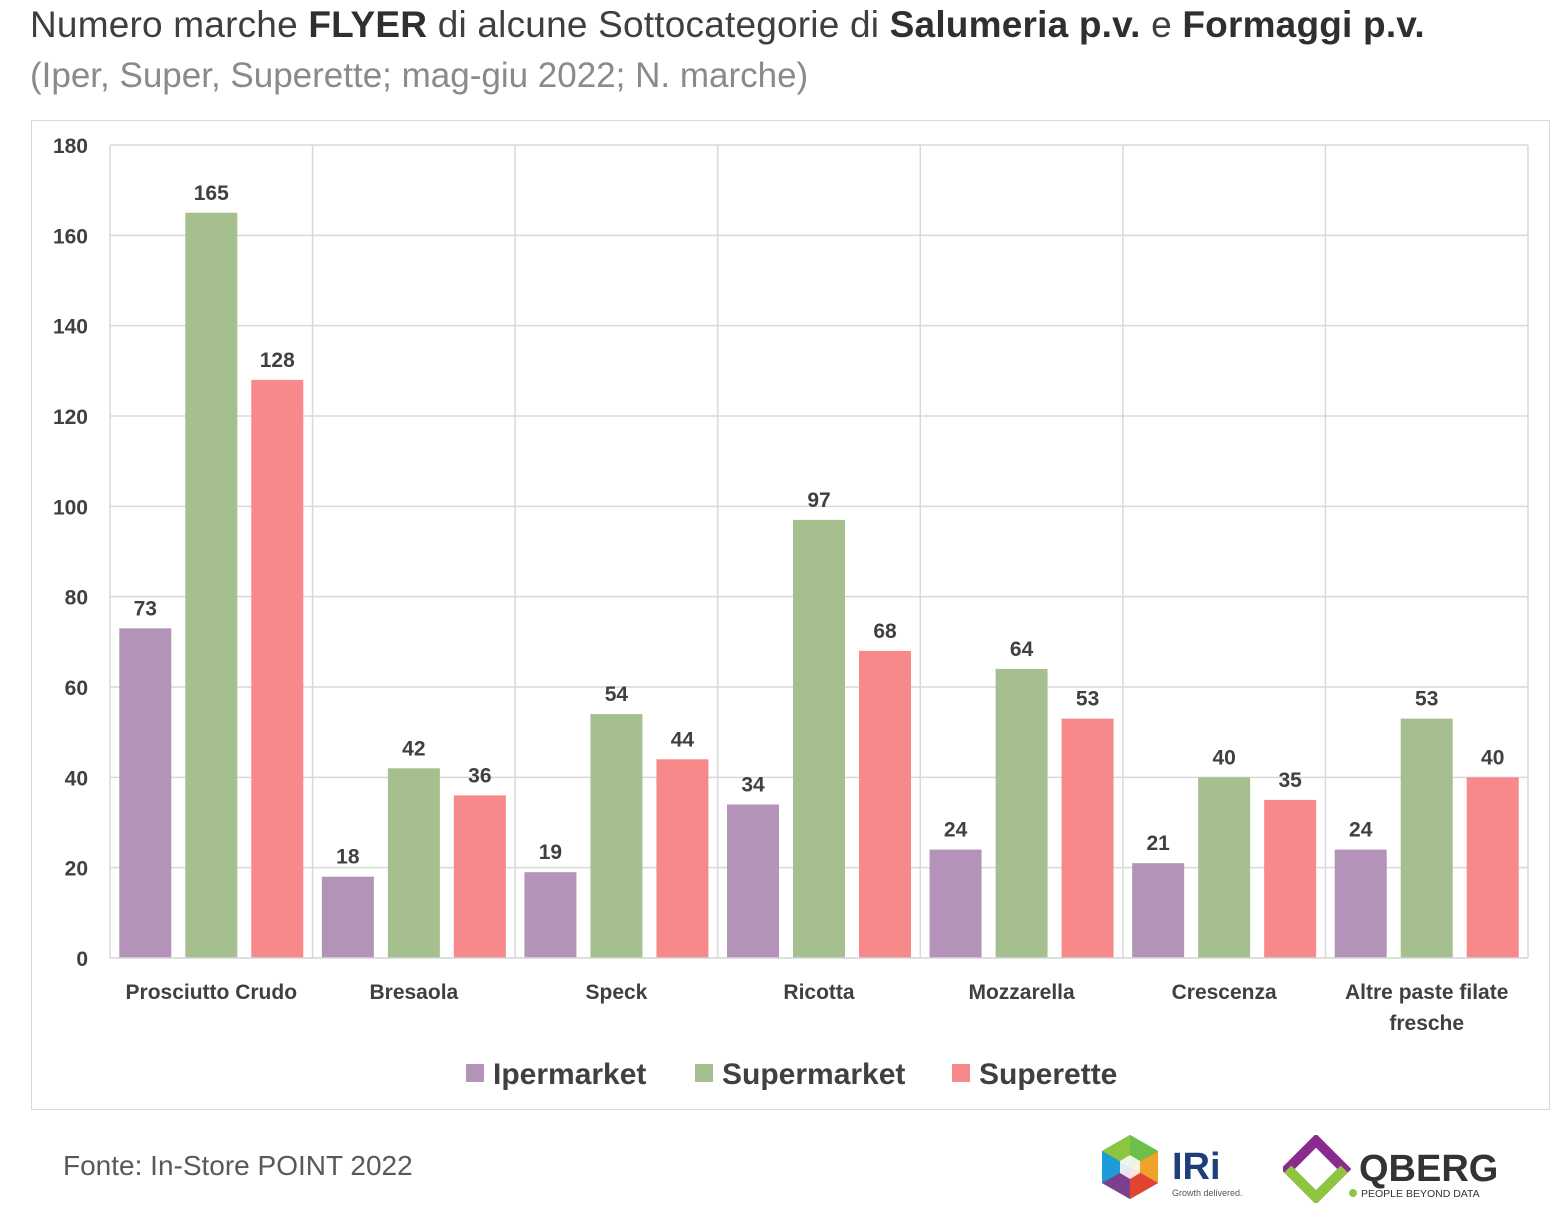  Describe the element at coordinates (277, 360) in the screenshot. I see `data-label: 128` at that location.